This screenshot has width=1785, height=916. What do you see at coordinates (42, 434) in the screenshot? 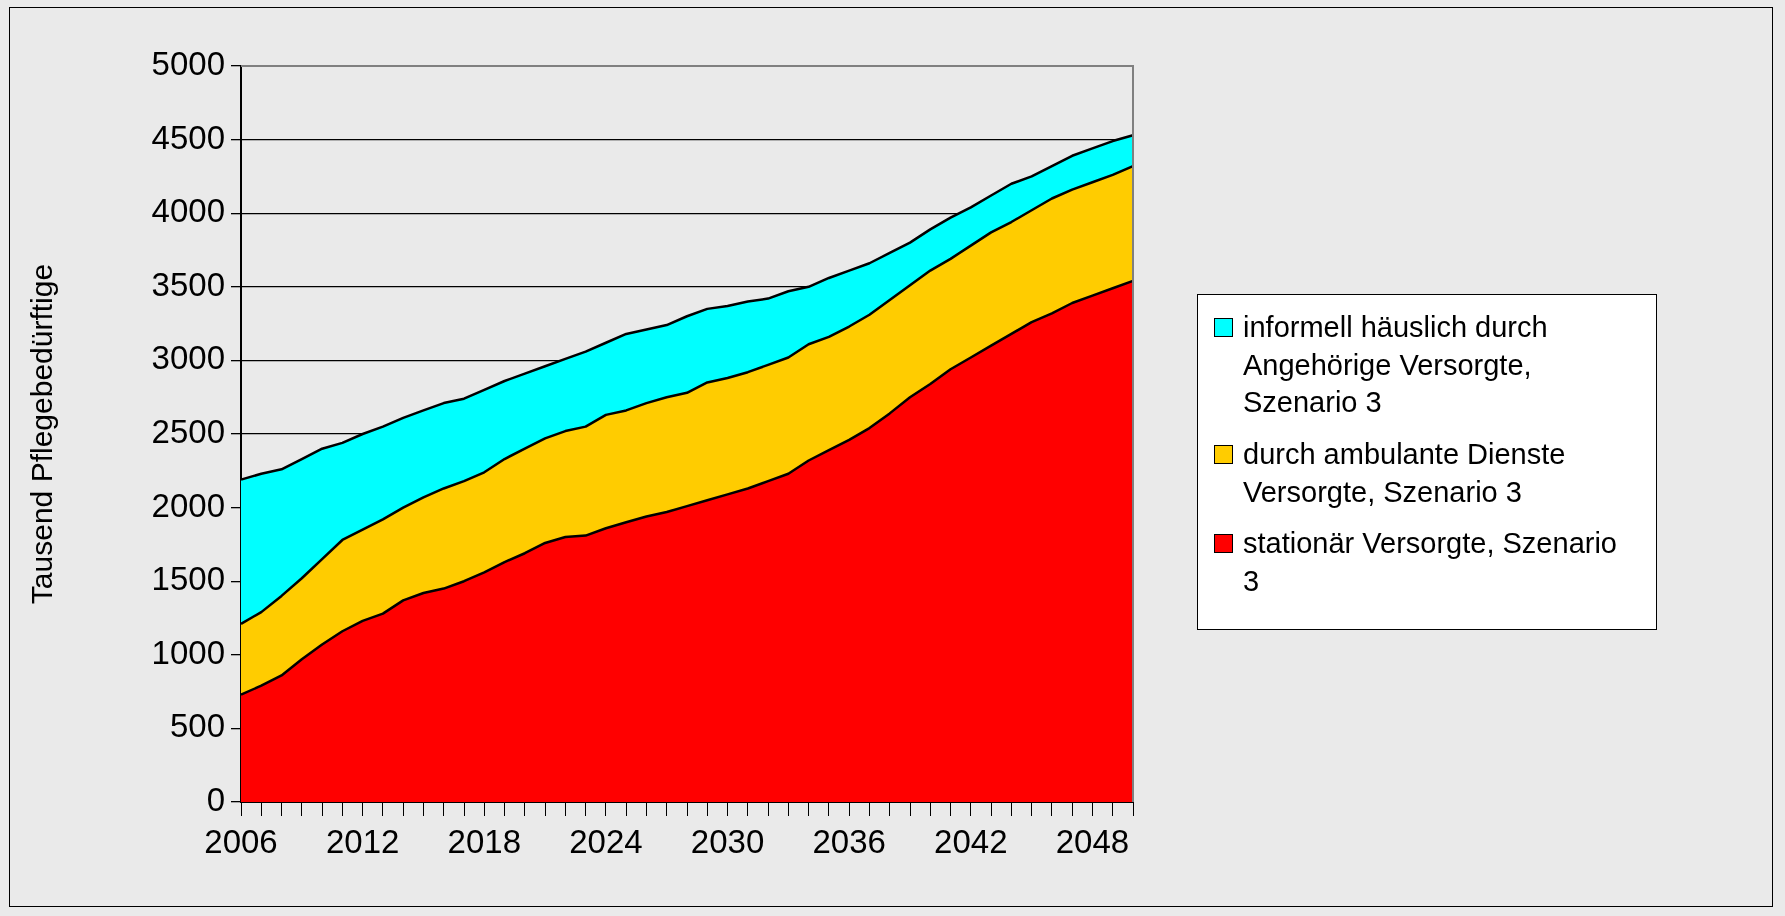
I see `y-axis-title: Tausend Pflegebedürftige` at bounding box center [42, 434].